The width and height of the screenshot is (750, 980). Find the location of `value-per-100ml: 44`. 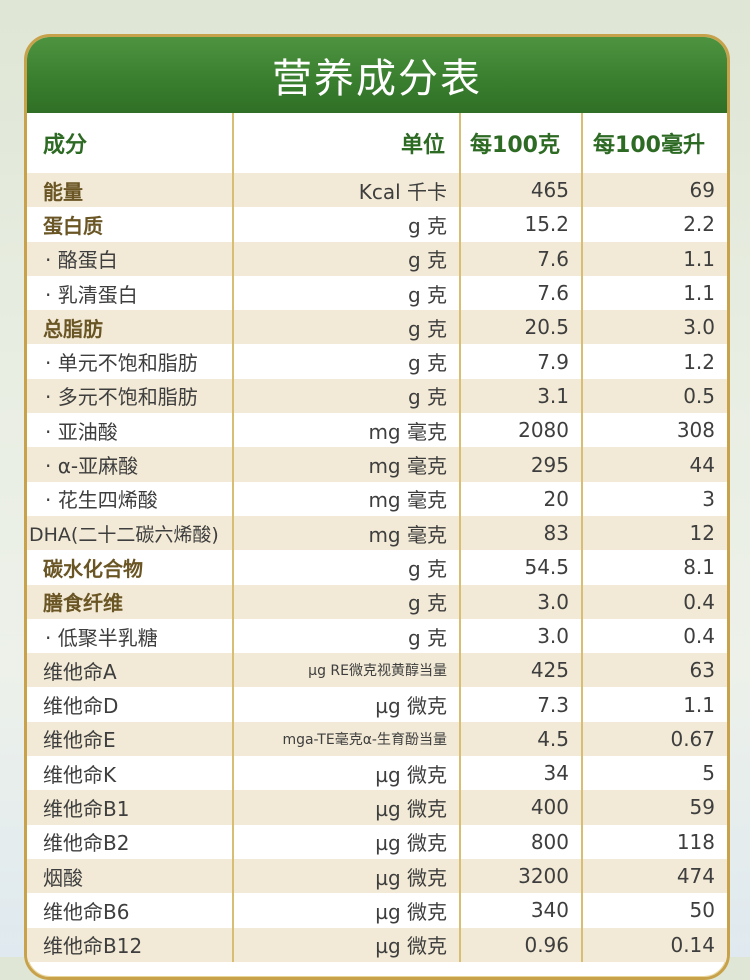

value-per-100ml: 44 is located at coordinates (654, 464).